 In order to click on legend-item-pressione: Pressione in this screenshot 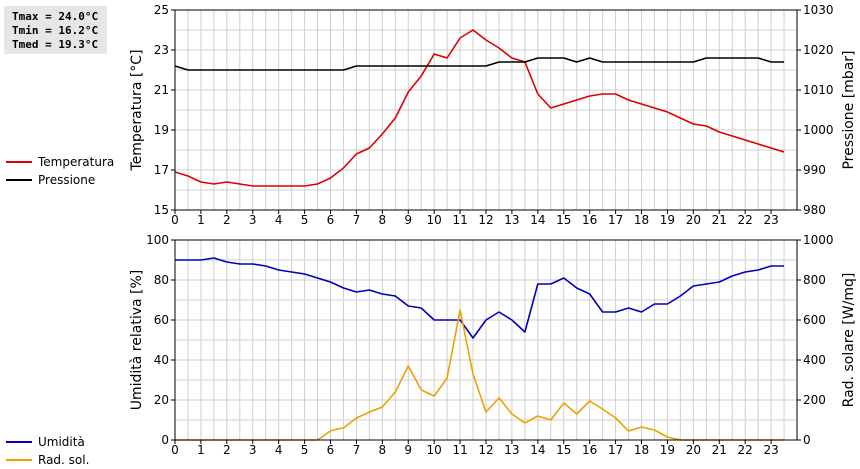, I will do `click(60, 180)`.